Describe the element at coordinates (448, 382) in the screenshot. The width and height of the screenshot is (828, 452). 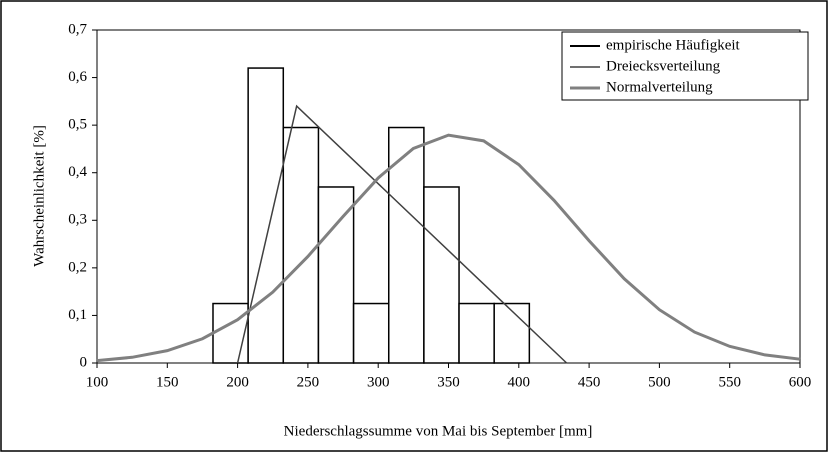
I see `x-tick-label: 350` at that location.